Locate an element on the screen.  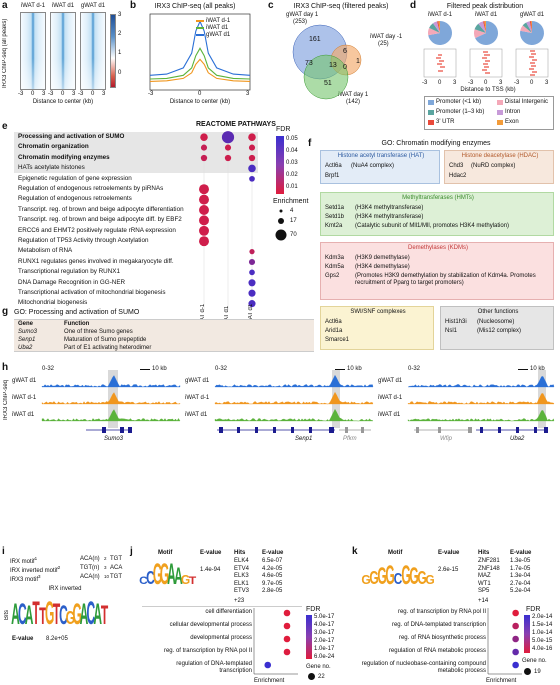
irx-motif-row: IRX3 motif3 ACA(n) 10 TGT is located at coordinates (66, 578).